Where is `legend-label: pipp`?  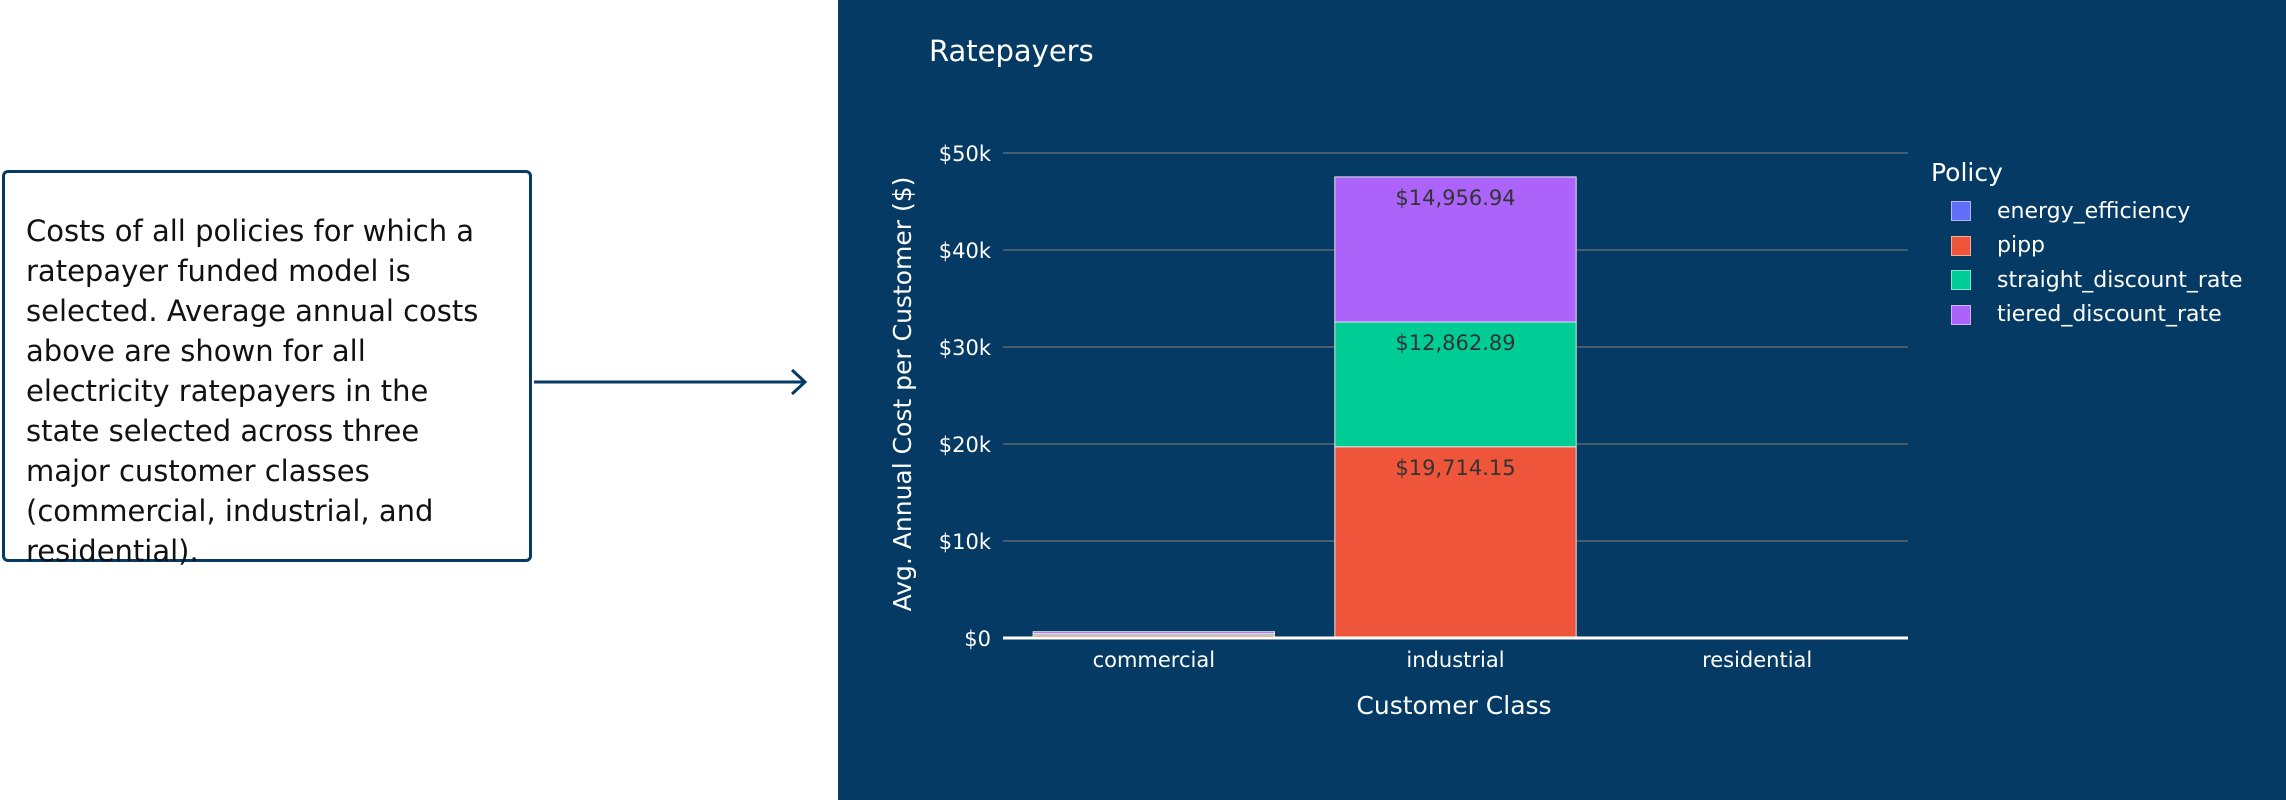
legend-label: pipp is located at coordinates (2021, 246).